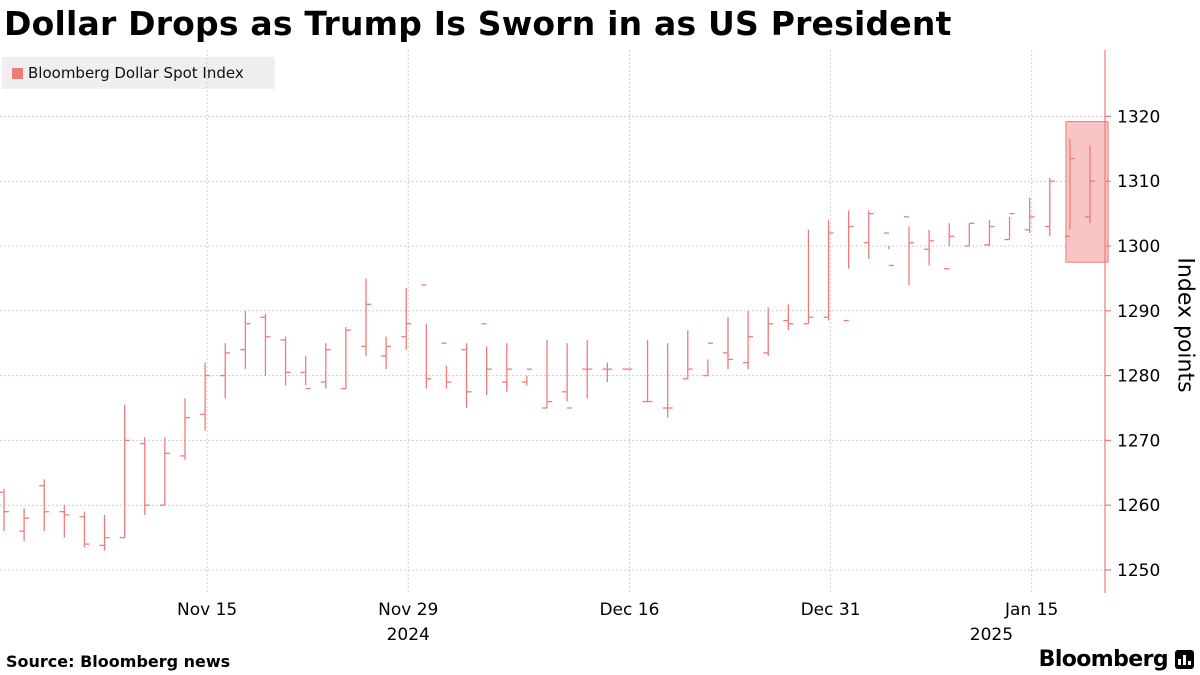 The width and height of the screenshot is (1200, 675). What do you see at coordinates (207, 610) in the screenshot?
I see `x-tick-label: Nov 15` at bounding box center [207, 610].